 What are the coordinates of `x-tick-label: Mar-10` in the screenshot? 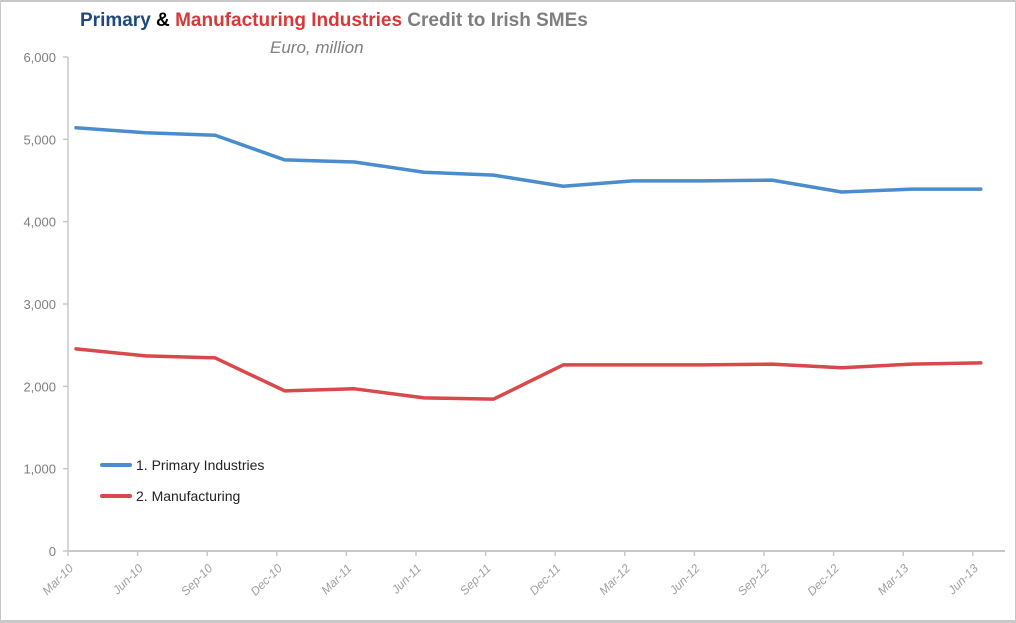 It's located at (57, 579).